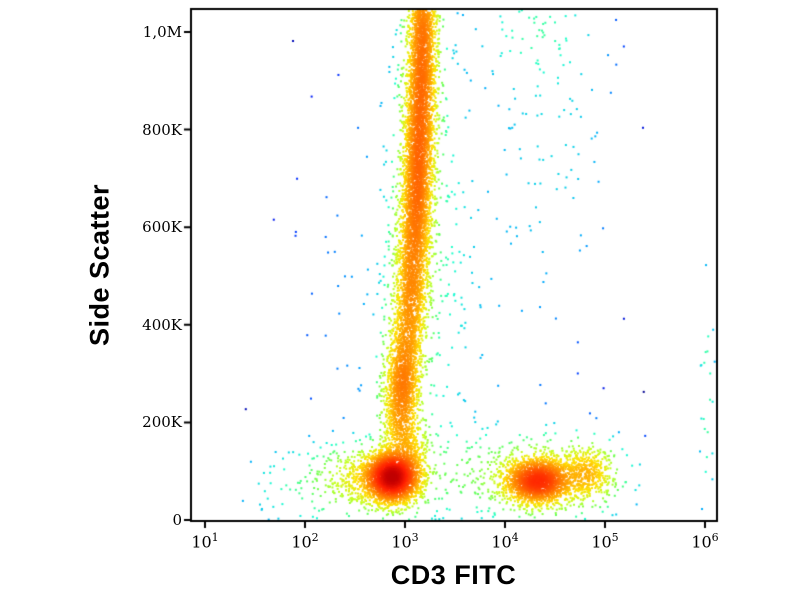  Describe the element at coordinates (605, 541) in the screenshot. I see `x-tick-label: 105` at that location.